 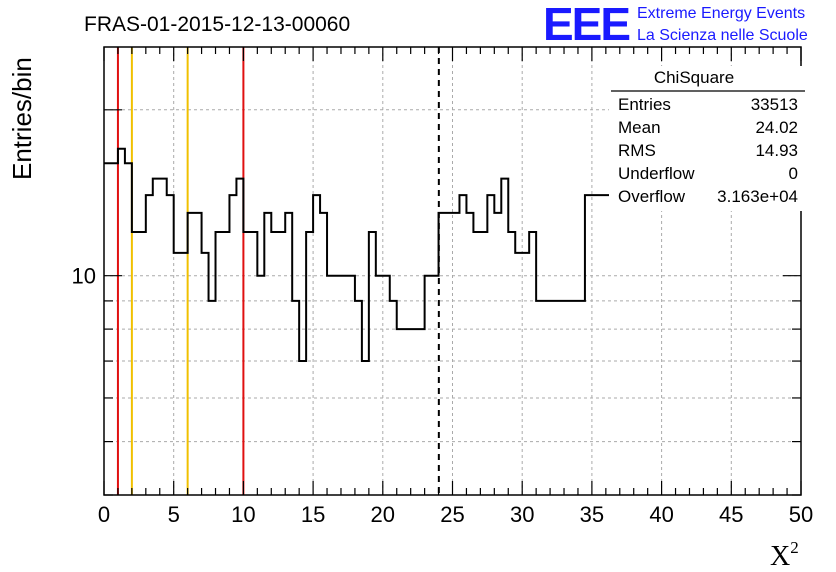 What do you see at coordinates (794, 547) in the screenshot?
I see `x-axis-label-superscript: 2` at bounding box center [794, 547].